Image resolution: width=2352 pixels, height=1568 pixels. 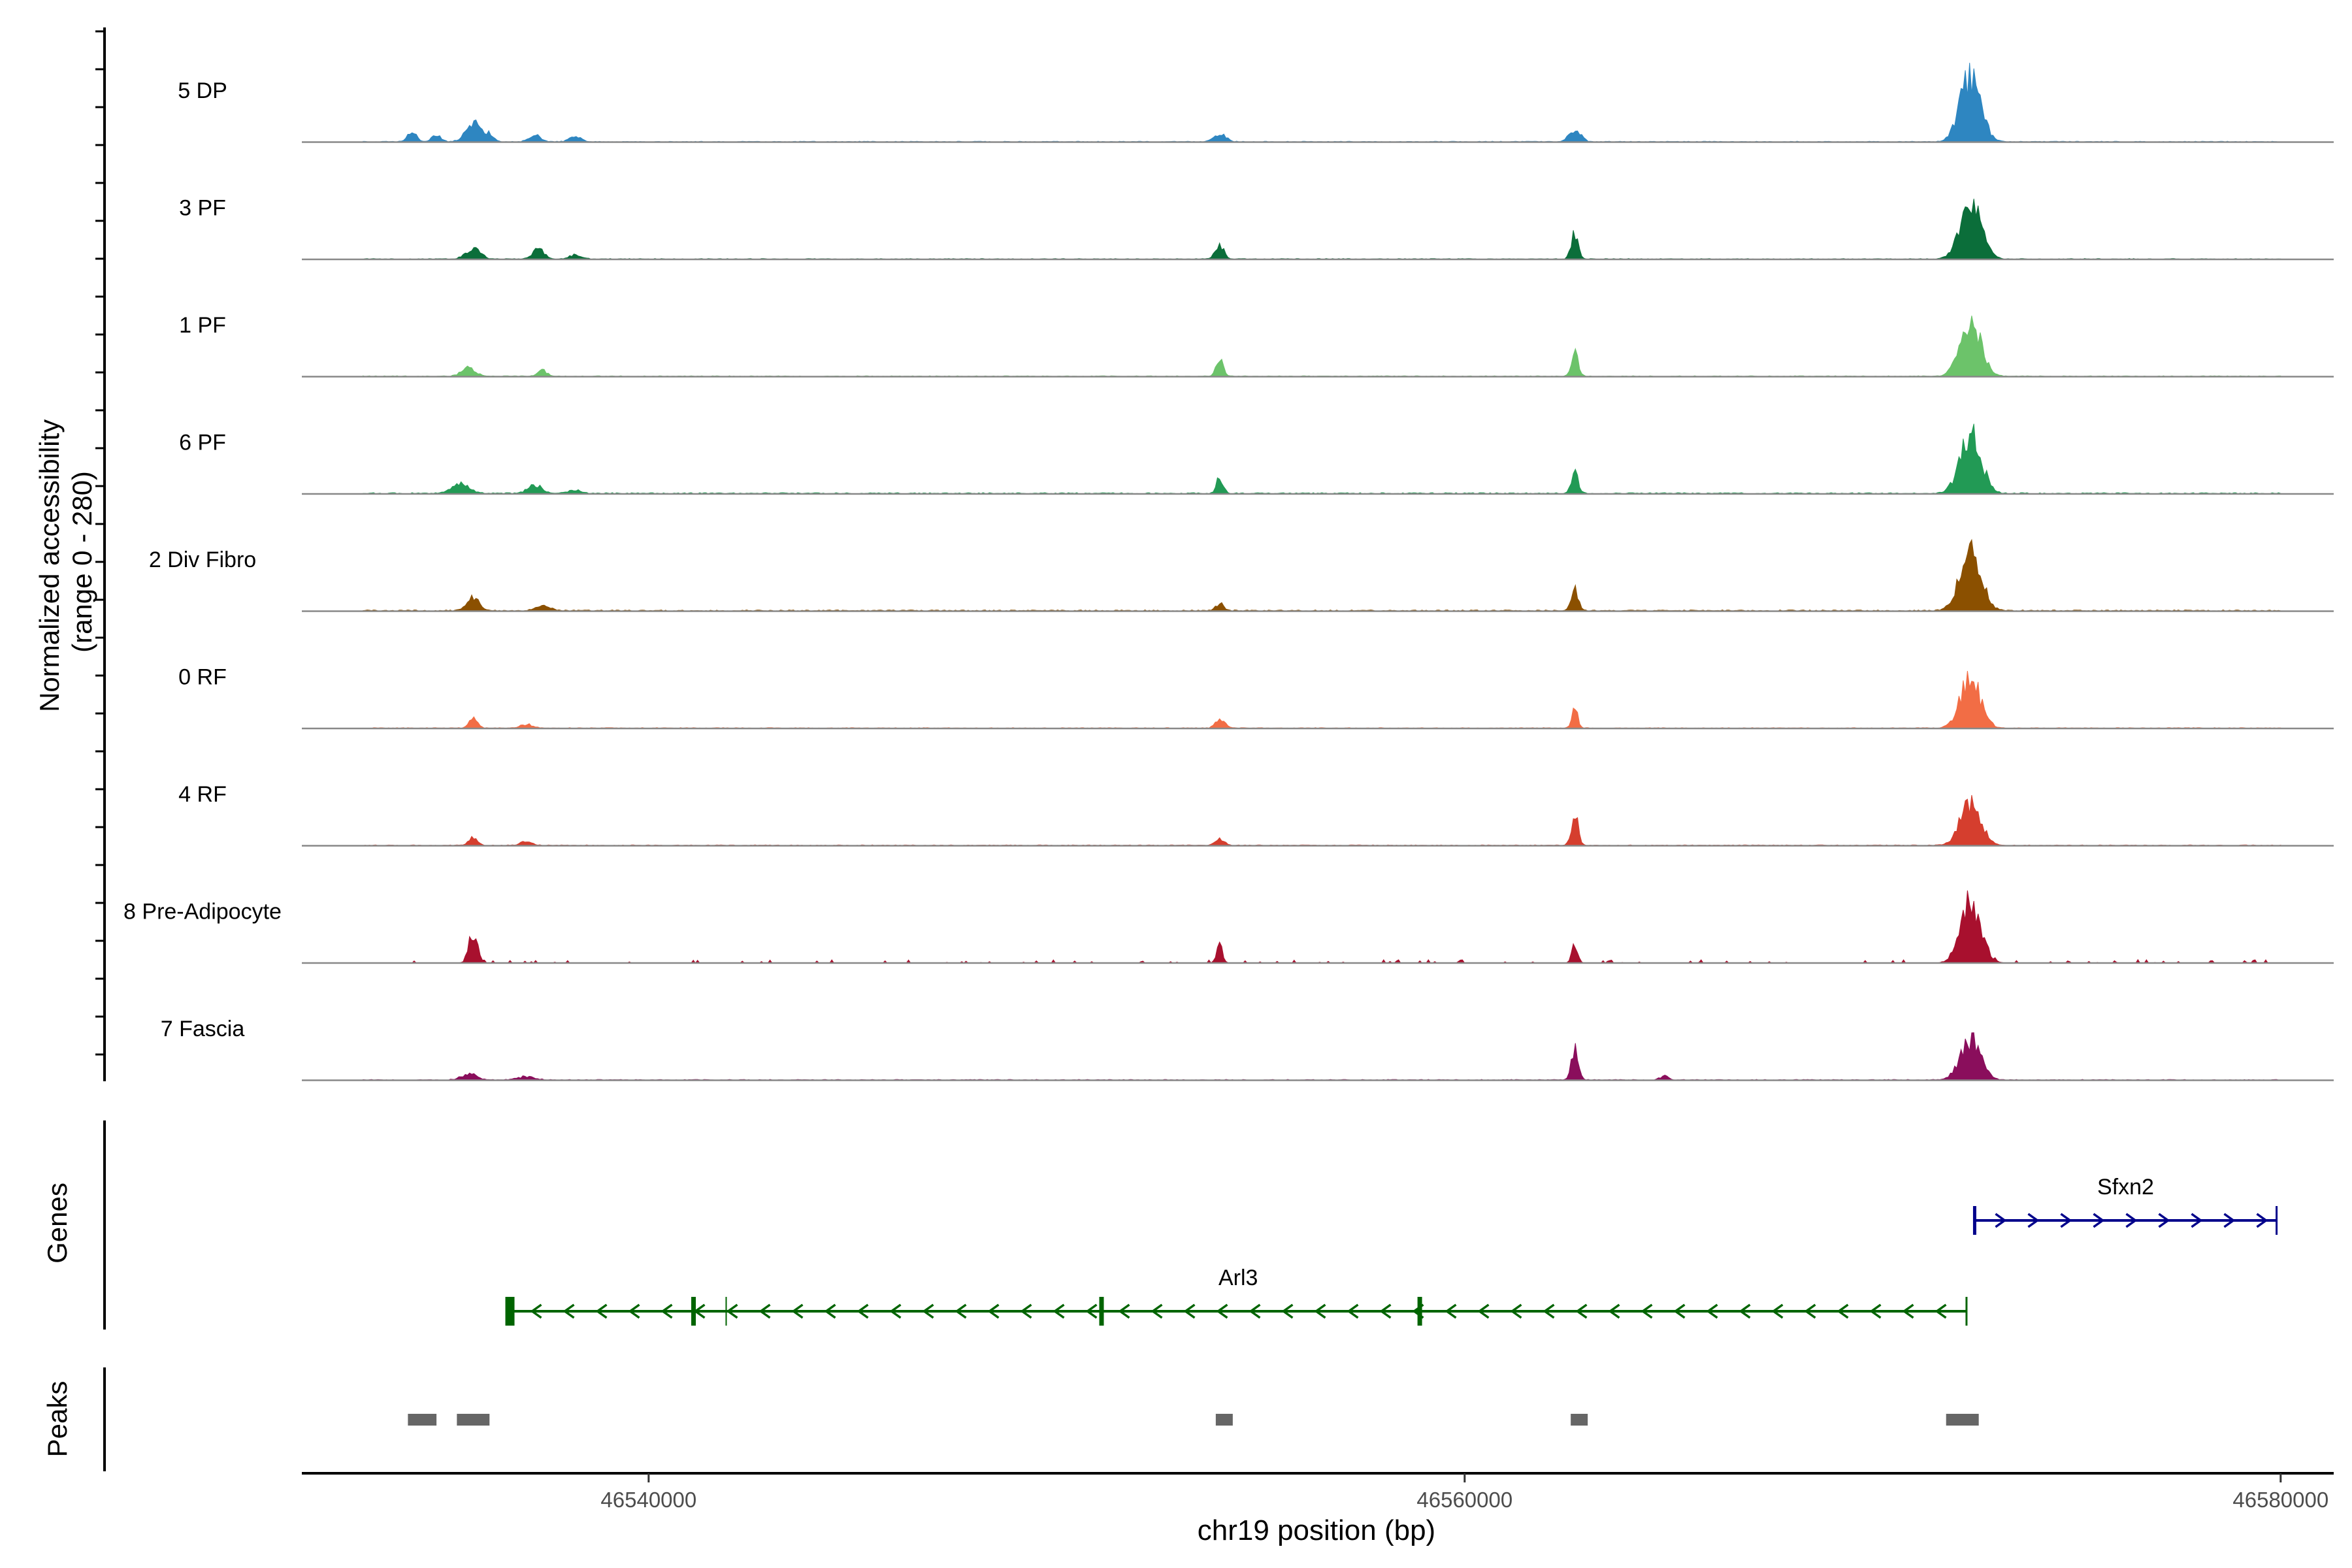 I want to click on track-label: 3 PF, so click(x=202, y=208).